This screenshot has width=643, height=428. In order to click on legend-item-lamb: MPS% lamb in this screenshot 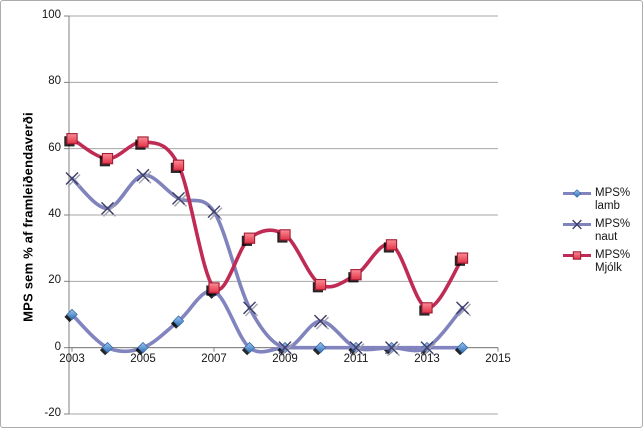, I will do `click(596, 200)`.